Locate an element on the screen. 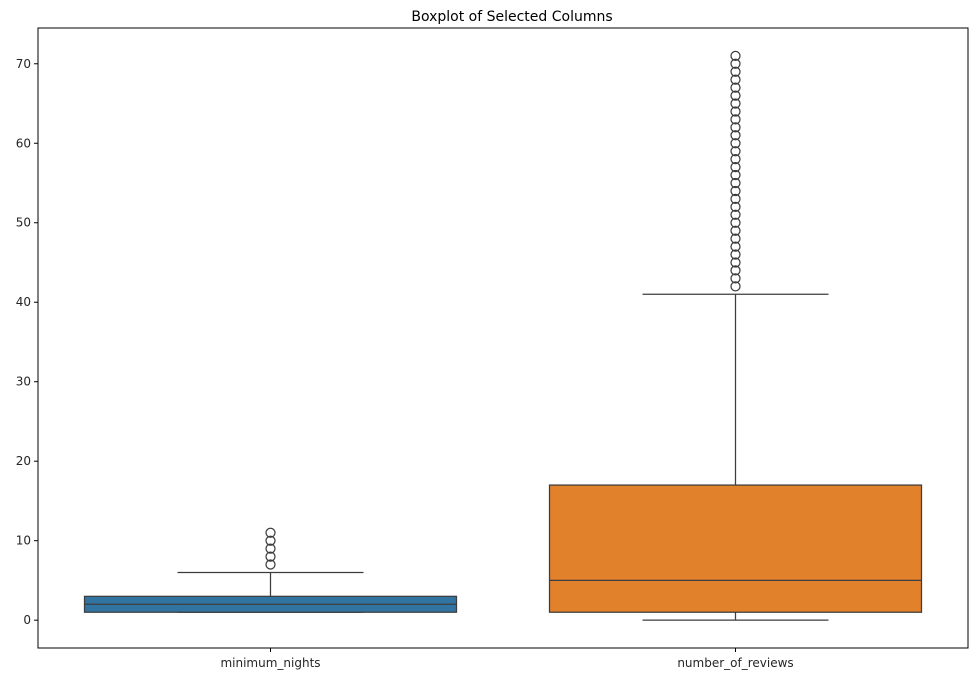  y-tick-label: 30 is located at coordinates (23, 382).